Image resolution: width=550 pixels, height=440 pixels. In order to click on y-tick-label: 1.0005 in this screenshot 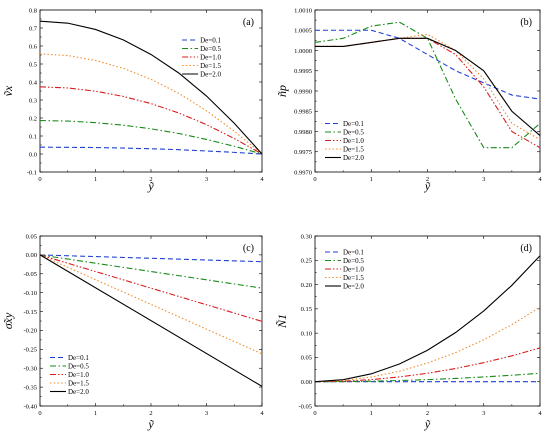, I will do `click(303, 31)`.